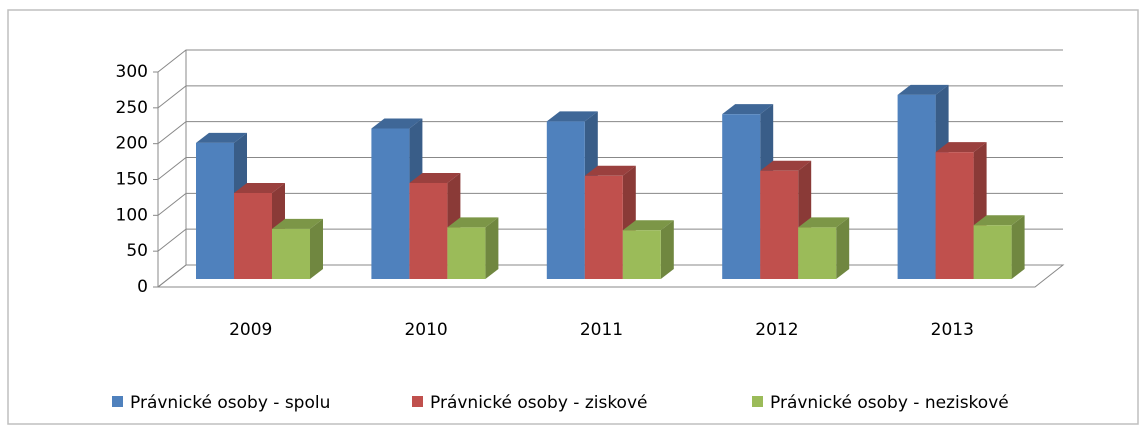 The height and width of the screenshot is (429, 1144). What do you see at coordinates (776, 330) in the screenshot?
I see `x-tick-label: 2012` at bounding box center [776, 330].